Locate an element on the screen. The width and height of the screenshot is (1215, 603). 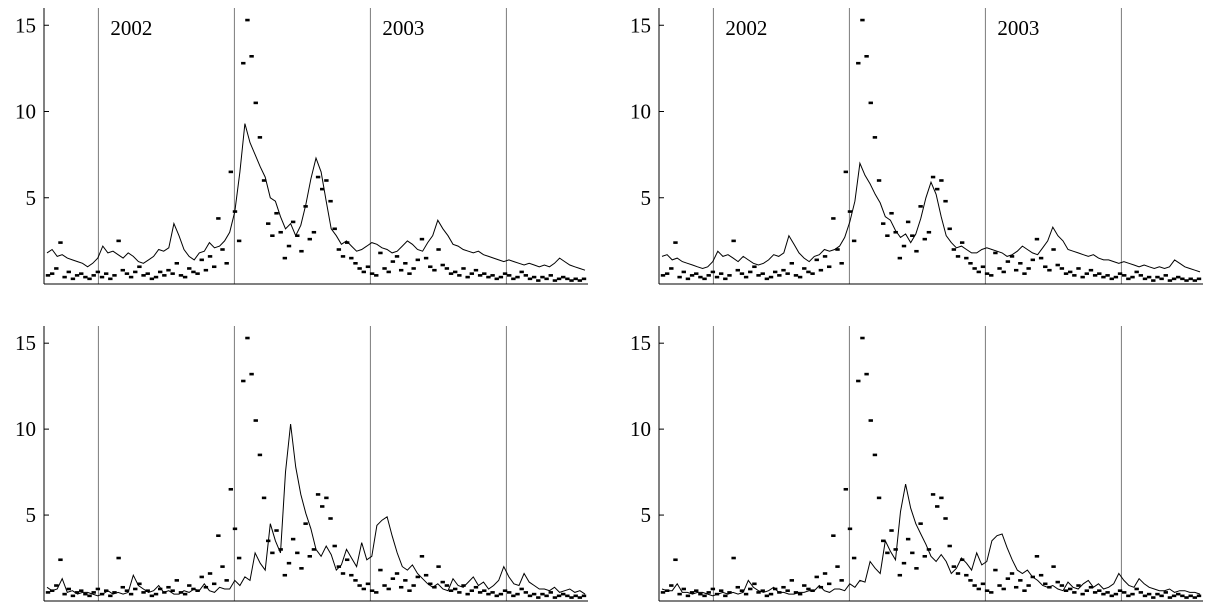
y-tick-label: 15 is located at coordinates (25, 25).